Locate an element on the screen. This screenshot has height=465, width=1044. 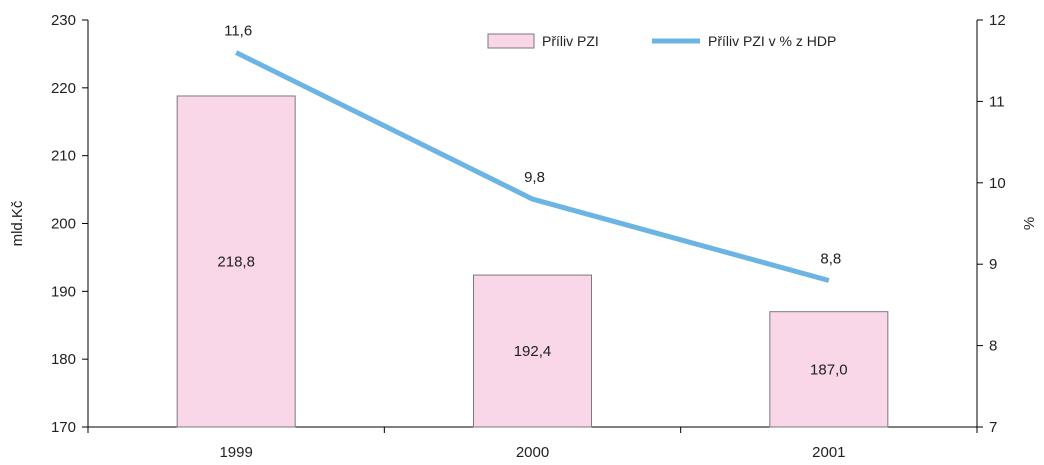
bar-1999 is located at coordinates (236, 261).